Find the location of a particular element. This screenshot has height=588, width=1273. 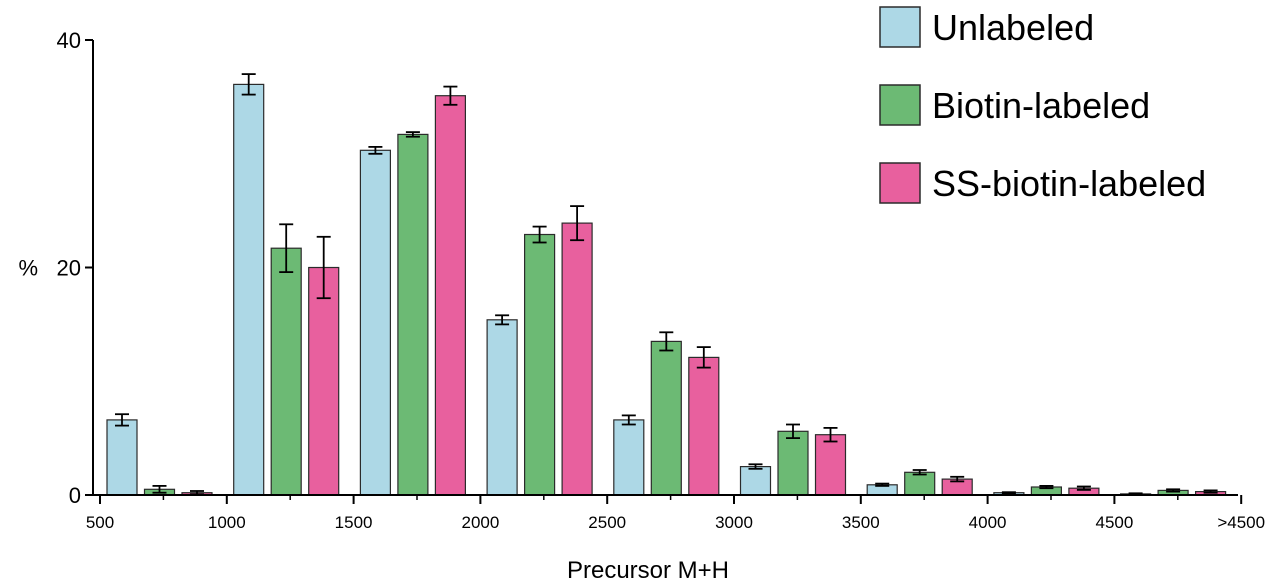

legend-label: SS-biotin-labeled is located at coordinates (1069, 183).